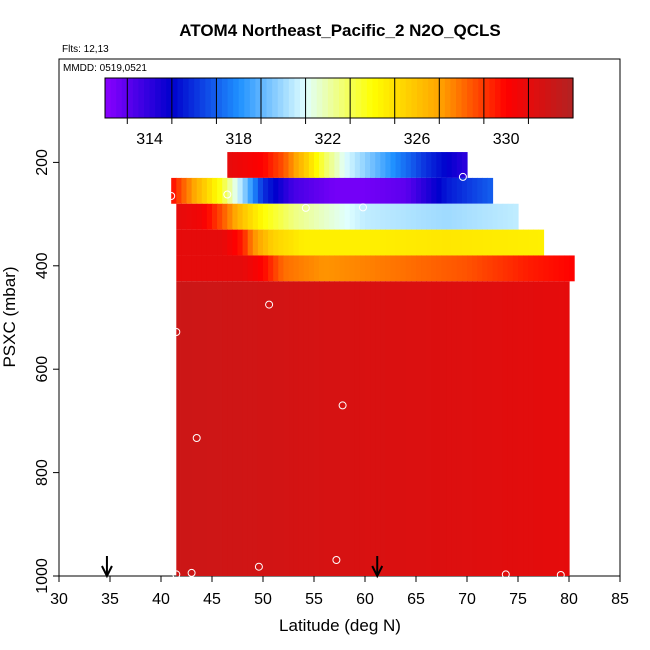  I want to click on x-tick-label: 60, so click(365, 599).